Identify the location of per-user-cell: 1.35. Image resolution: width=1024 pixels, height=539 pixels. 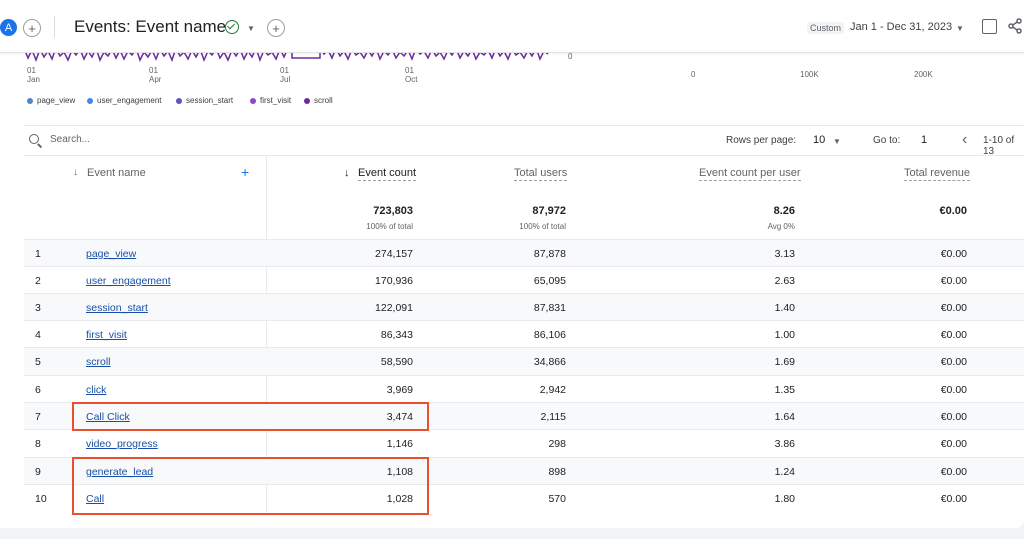
(784, 390).